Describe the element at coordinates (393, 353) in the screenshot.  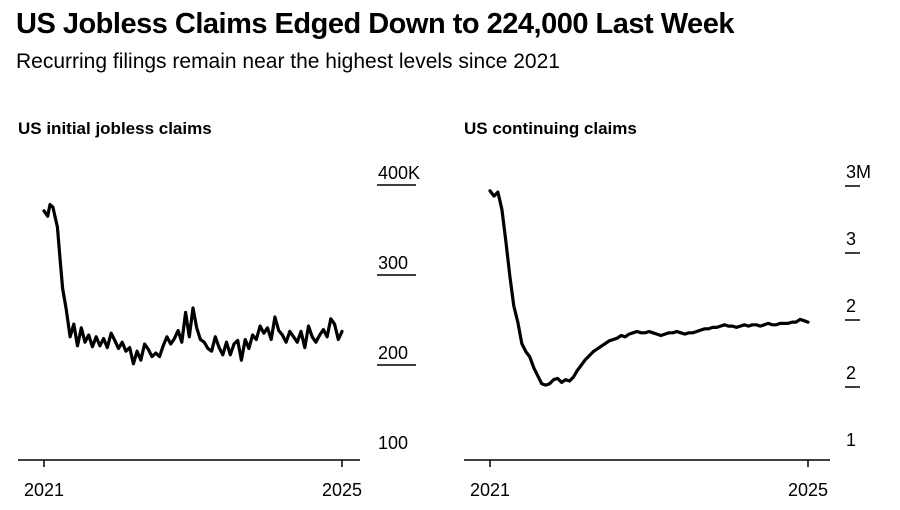
I see `left-y-tick-label: 200` at that location.